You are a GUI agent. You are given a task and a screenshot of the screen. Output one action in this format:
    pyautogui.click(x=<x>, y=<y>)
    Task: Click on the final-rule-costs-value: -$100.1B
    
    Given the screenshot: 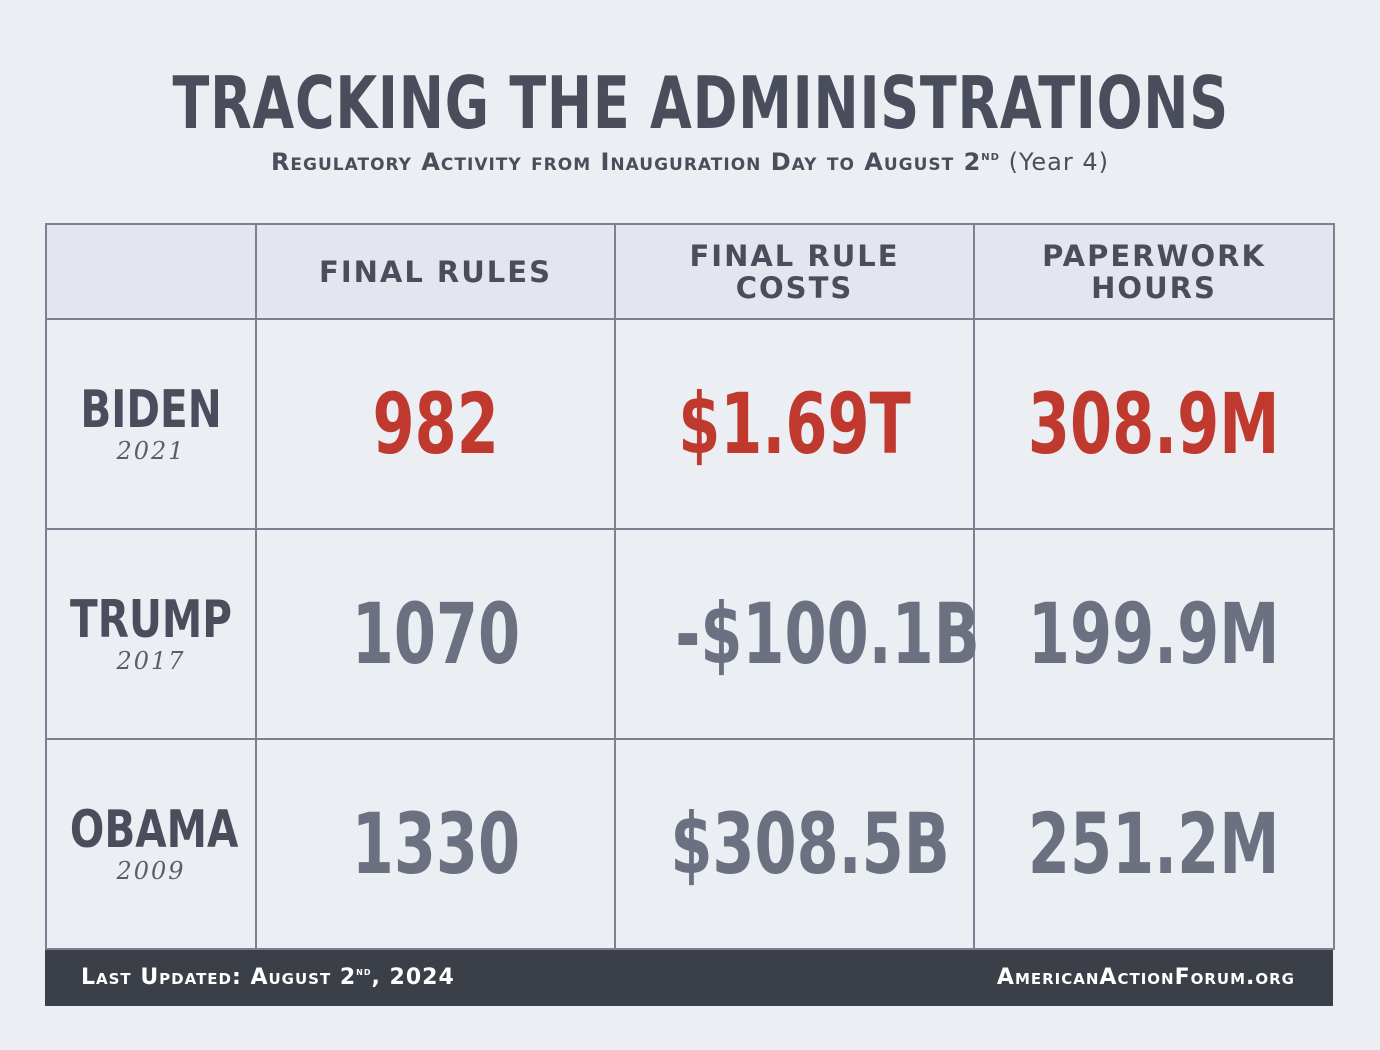 What is the action you would take?
    pyautogui.click(x=827, y=634)
    